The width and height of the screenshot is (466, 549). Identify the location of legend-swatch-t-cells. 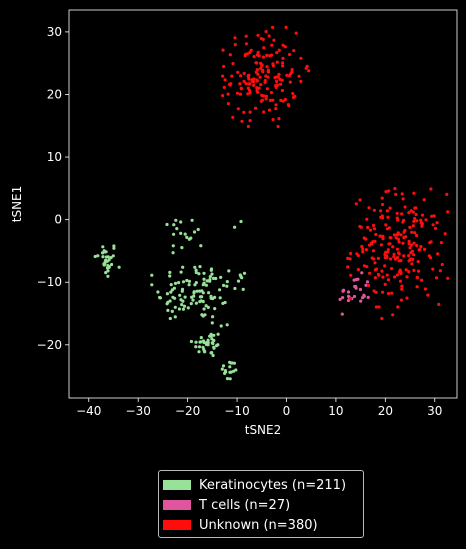
(177, 505).